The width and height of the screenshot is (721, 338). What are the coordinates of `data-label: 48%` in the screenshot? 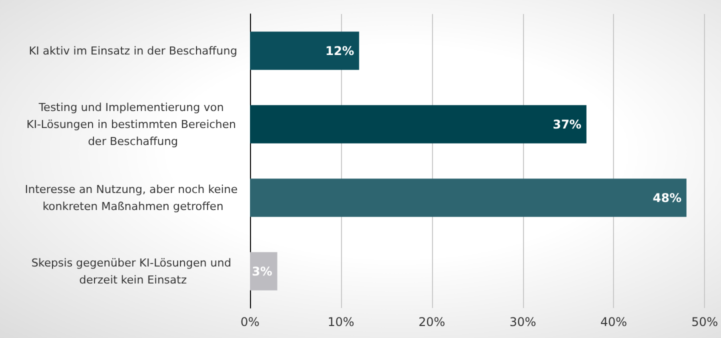 It's located at (667, 197).